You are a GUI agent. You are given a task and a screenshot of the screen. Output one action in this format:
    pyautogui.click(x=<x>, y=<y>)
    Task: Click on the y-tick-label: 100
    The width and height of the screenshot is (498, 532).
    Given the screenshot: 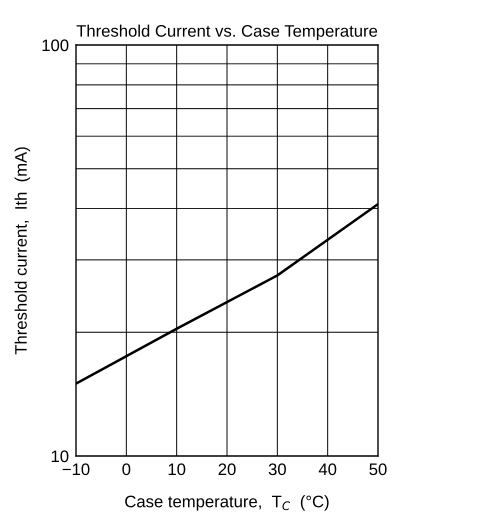 What is the action you would take?
    pyautogui.click(x=55, y=45)
    